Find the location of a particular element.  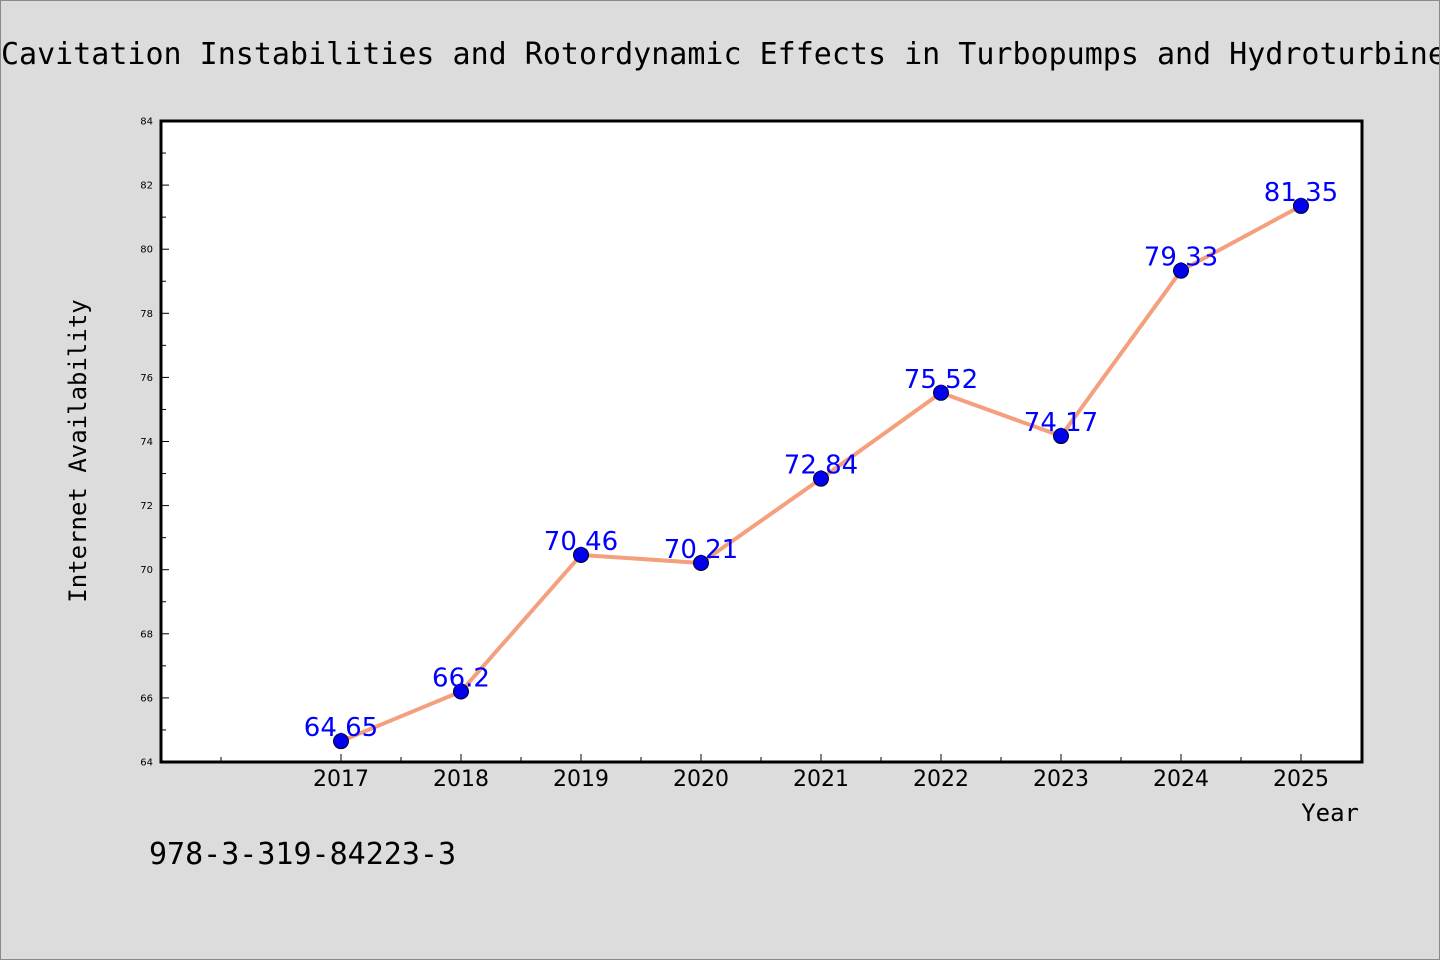

y-tick-label: 80 is located at coordinates (146, 250).